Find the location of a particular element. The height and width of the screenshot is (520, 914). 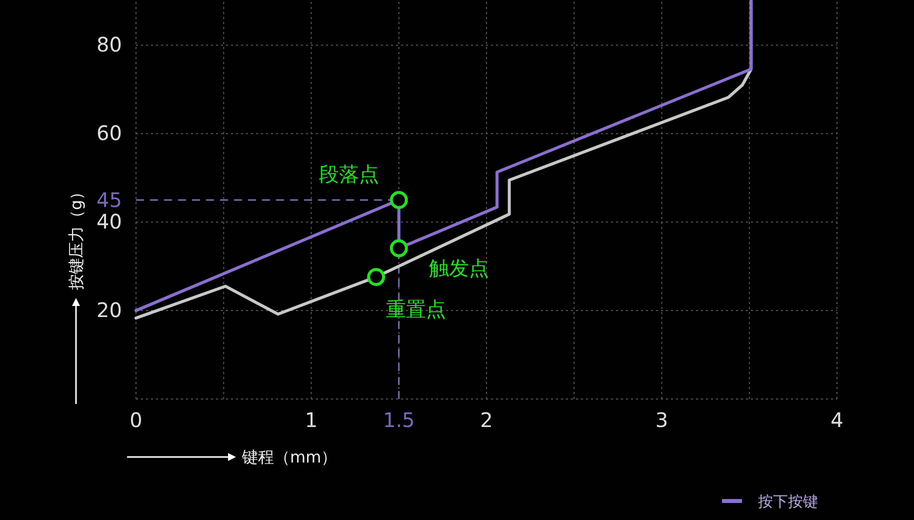

y-axis-title: 按键压力（g） is located at coordinates (76, 237).